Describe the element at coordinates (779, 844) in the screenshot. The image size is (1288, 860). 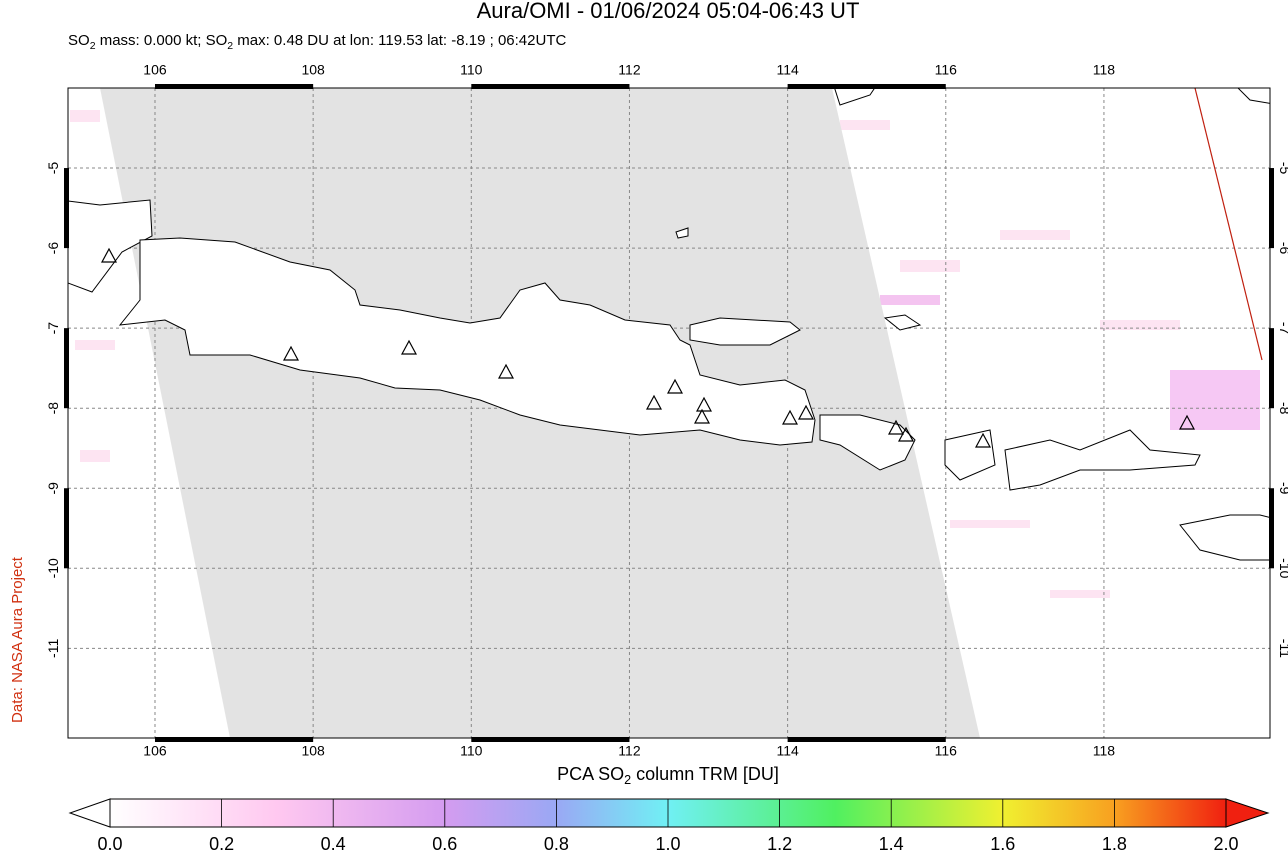
I see `cb-tick-label: 1.2` at that location.